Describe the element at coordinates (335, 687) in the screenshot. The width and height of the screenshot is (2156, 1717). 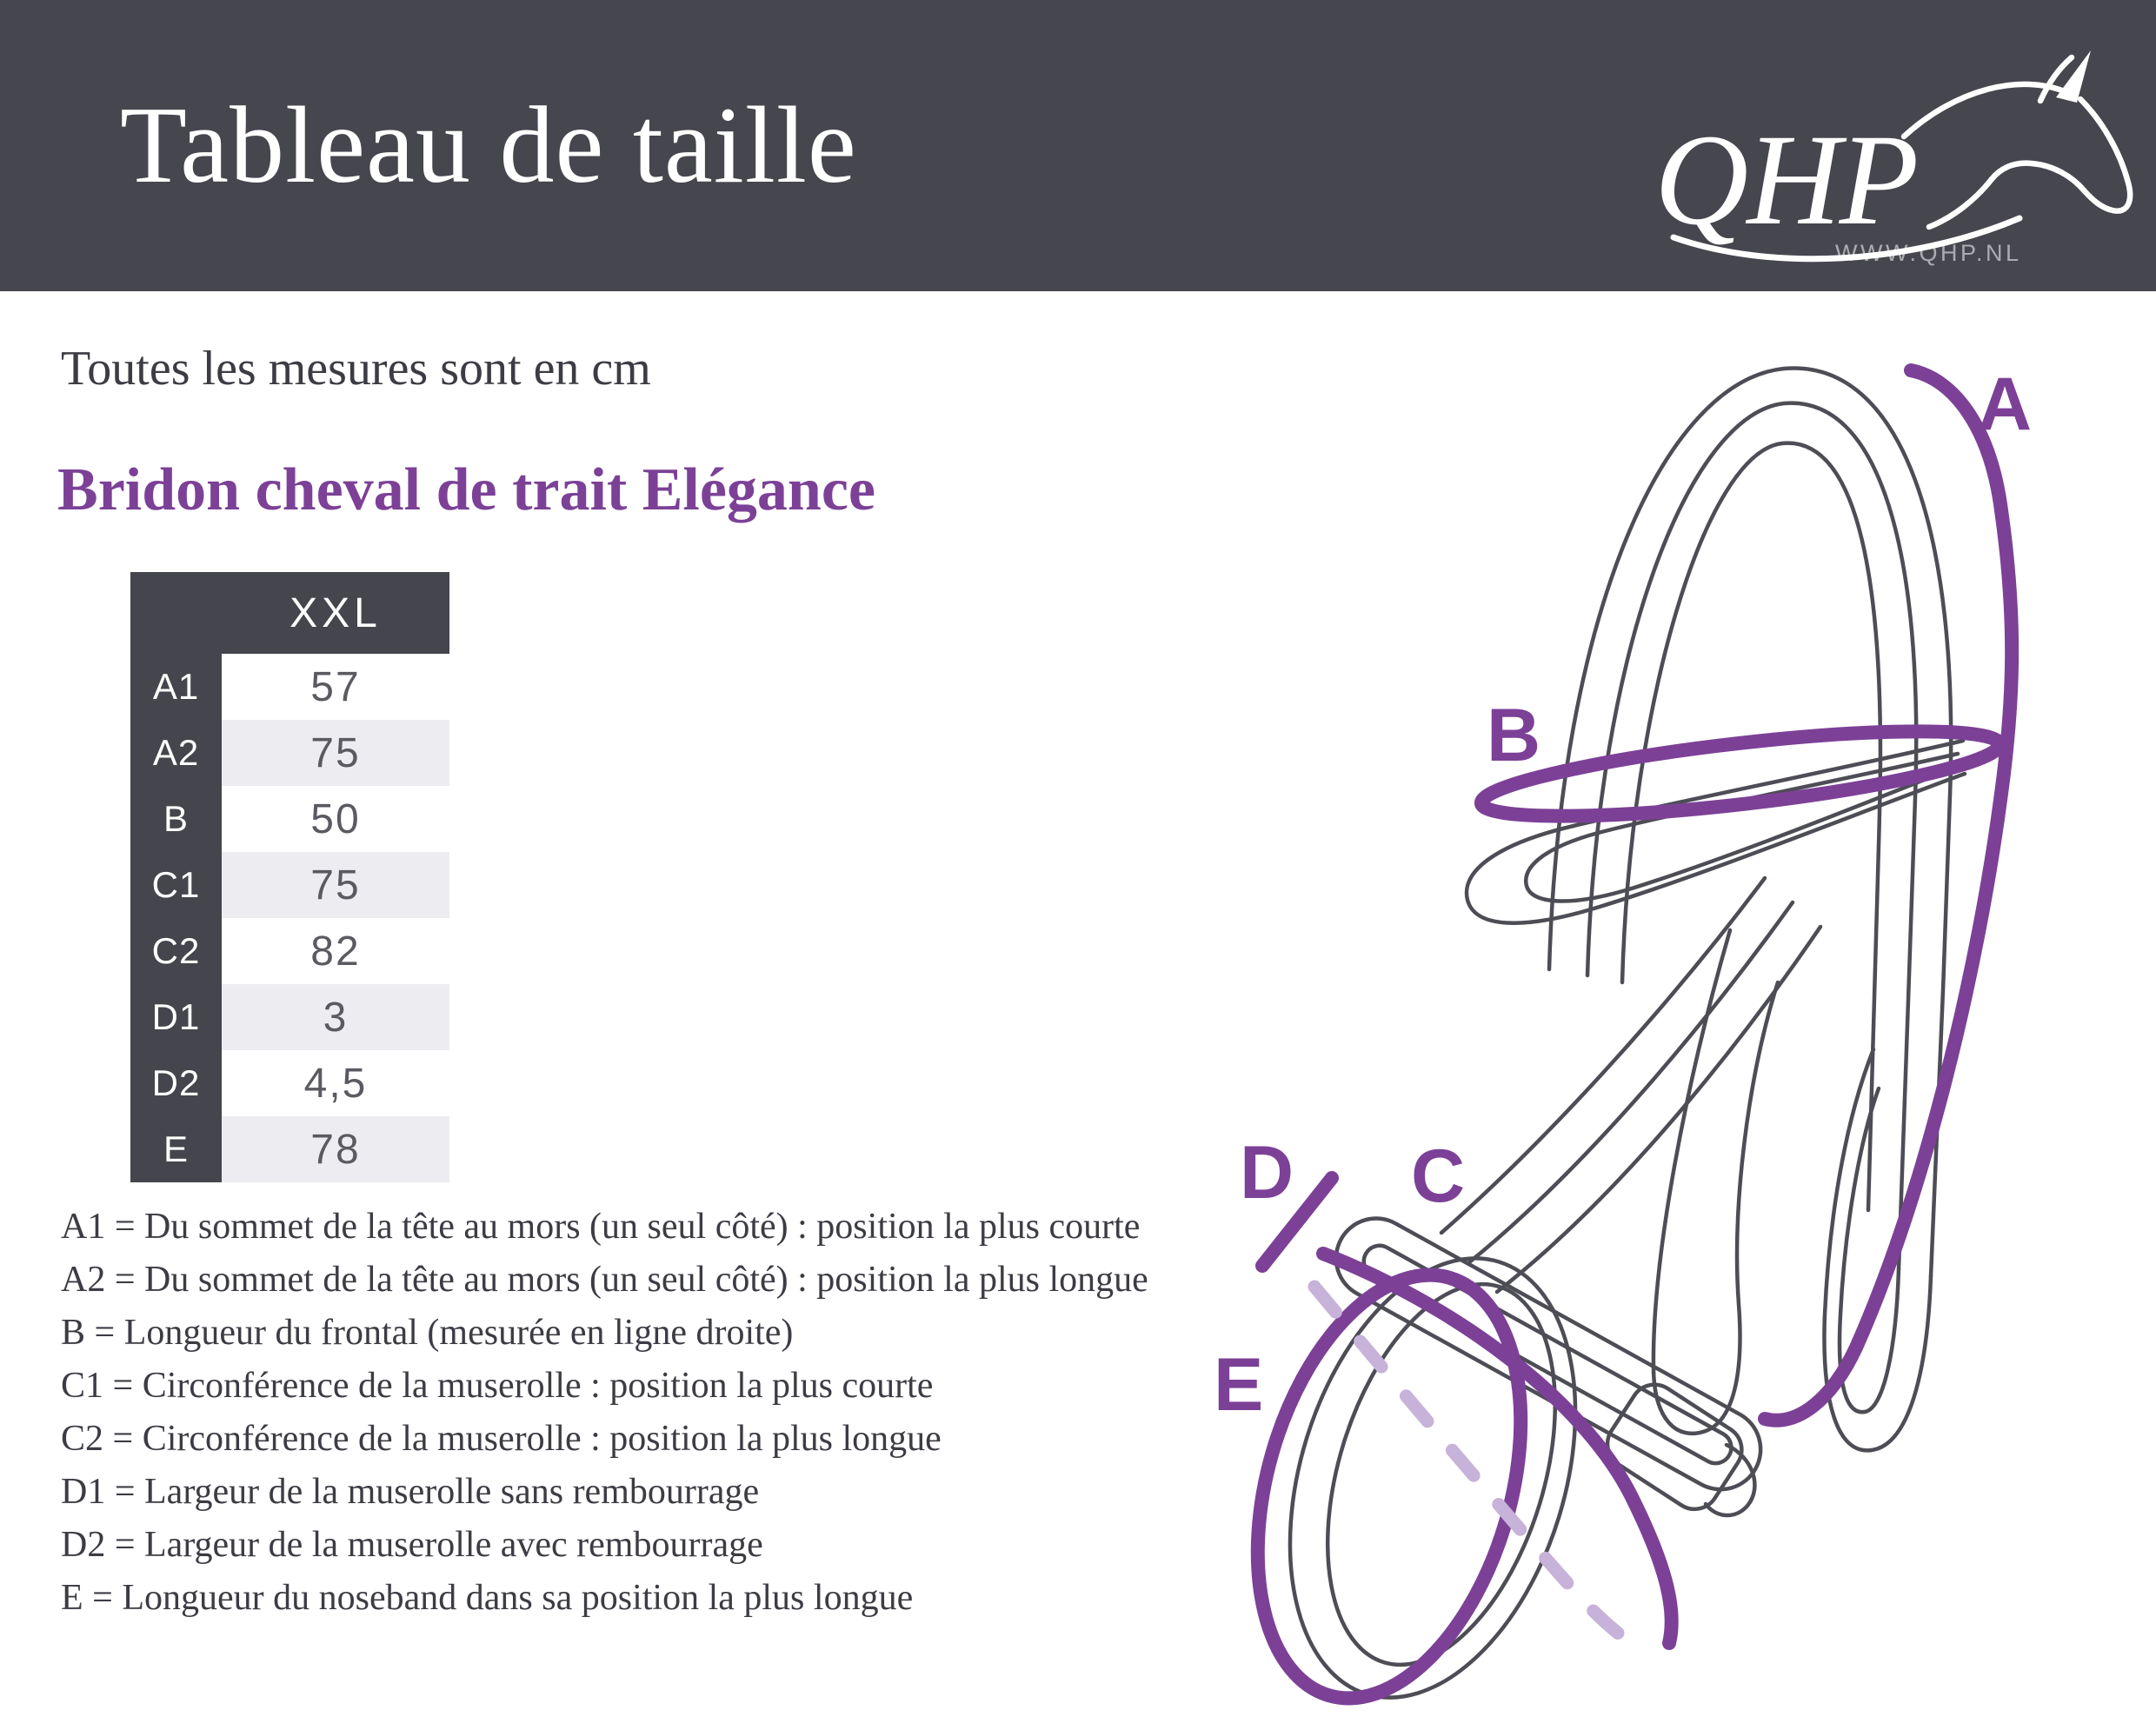
I see `row-value: 57` at that location.